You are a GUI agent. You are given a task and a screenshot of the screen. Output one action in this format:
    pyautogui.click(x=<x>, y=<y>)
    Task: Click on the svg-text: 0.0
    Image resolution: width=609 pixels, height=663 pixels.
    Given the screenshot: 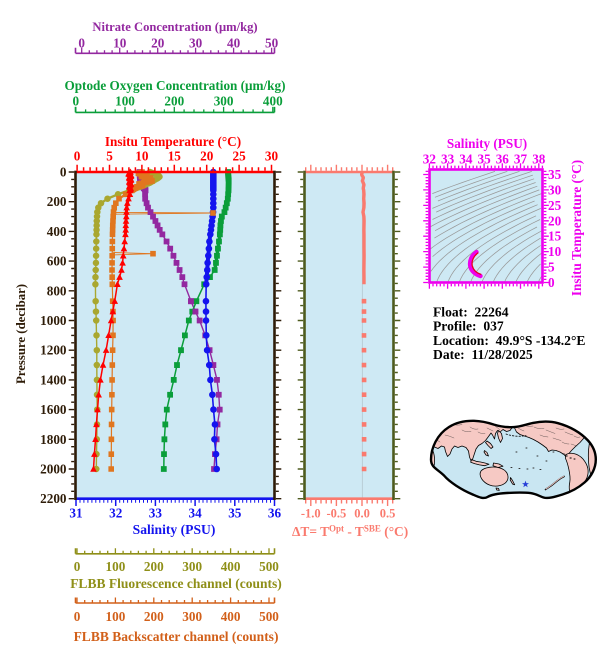 What is the action you would take?
    pyautogui.click(x=362, y=514)
    